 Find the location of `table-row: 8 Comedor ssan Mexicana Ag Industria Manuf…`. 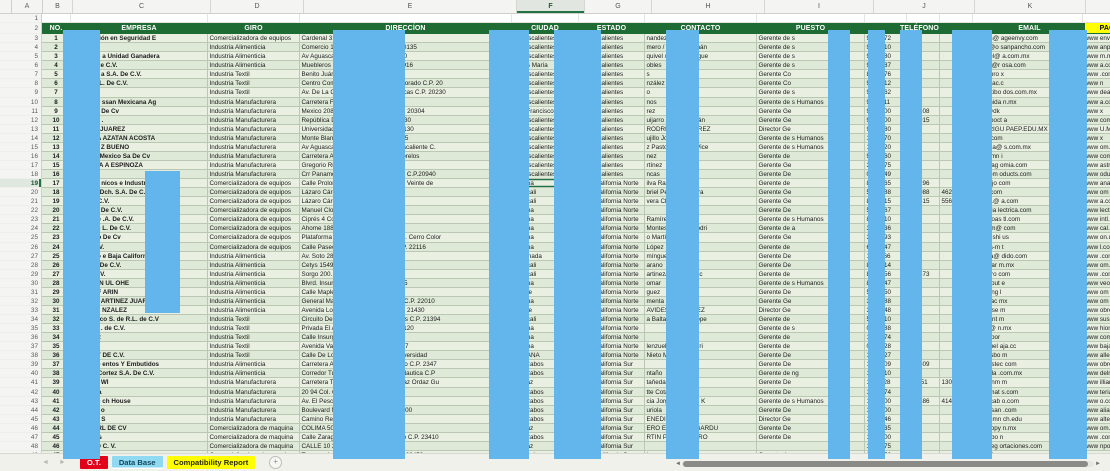

table-row: 8 Comedor ssan Mexicana Ag Industria Manuf… is located at coordinates (576, 102).